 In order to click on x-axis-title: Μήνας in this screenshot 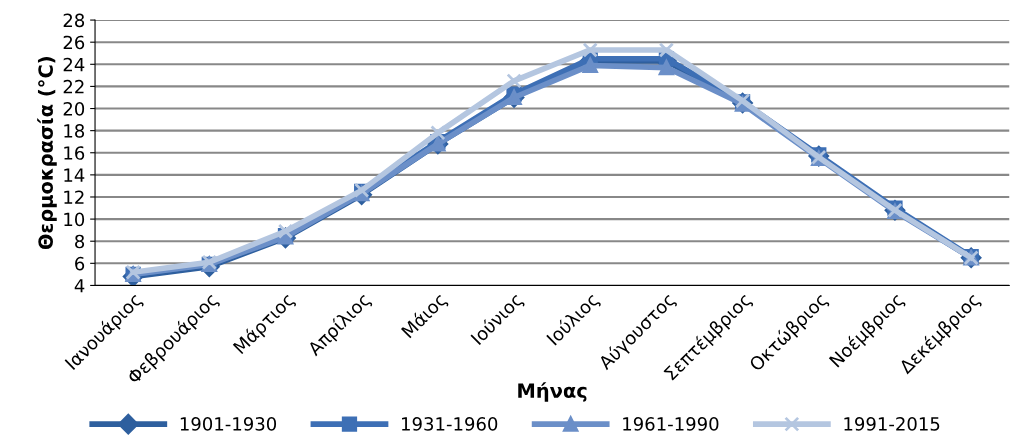, I will do `click(552, 392)`.